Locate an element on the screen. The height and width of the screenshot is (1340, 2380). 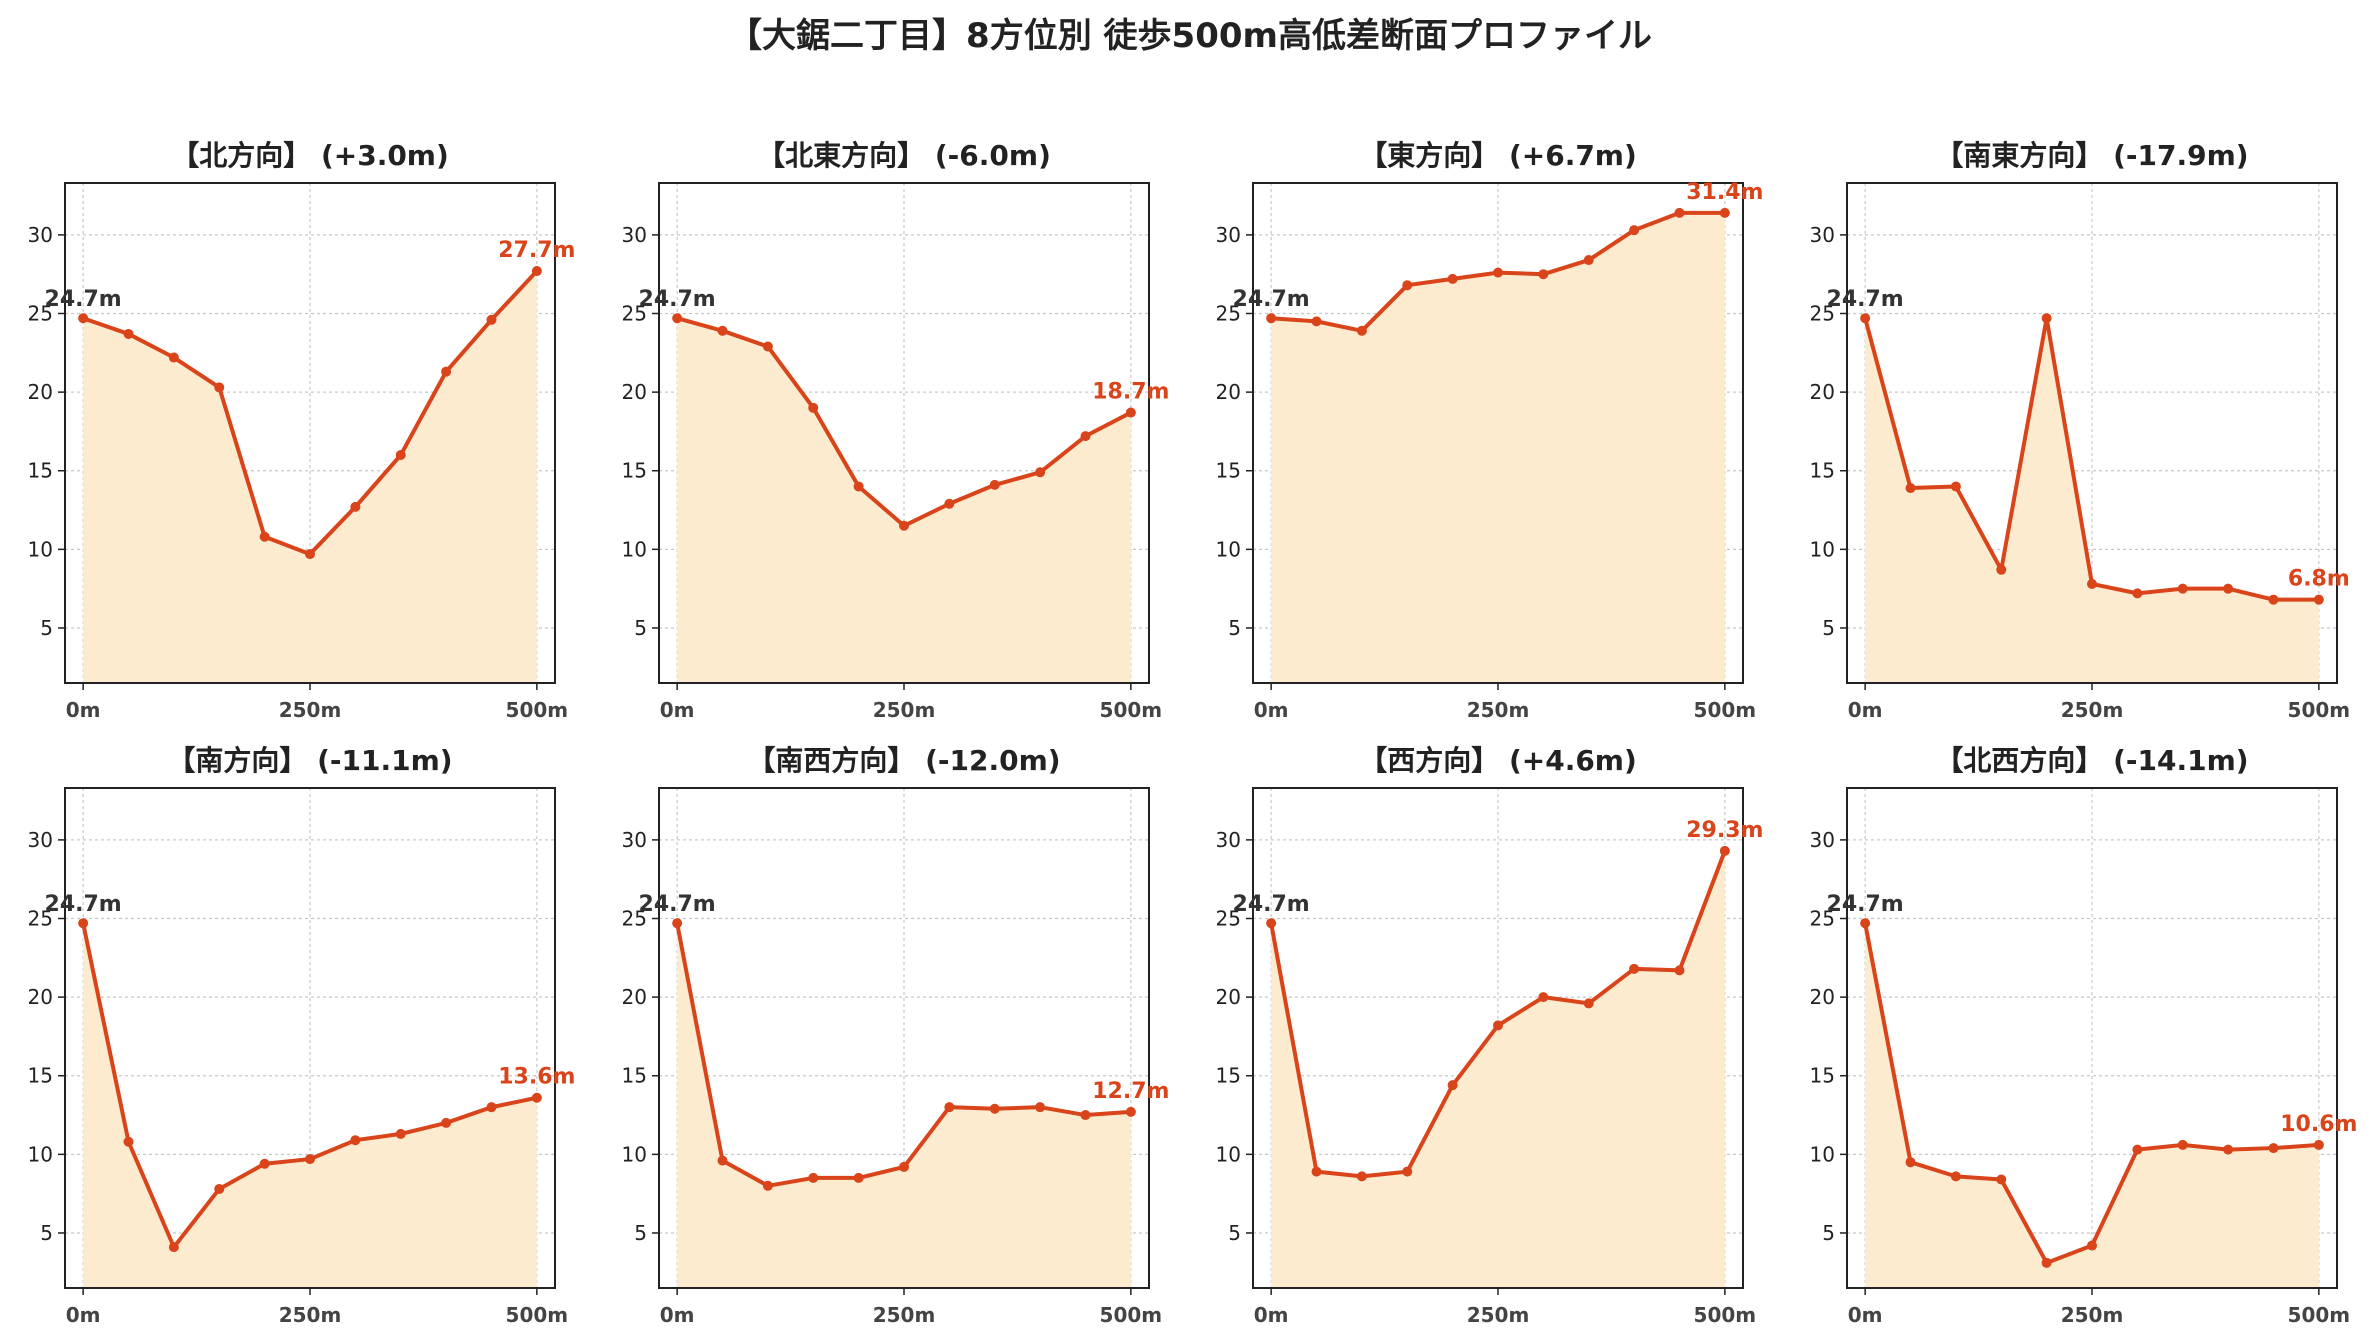
end-label: 18.7m is located at coordinates (1130, 392).